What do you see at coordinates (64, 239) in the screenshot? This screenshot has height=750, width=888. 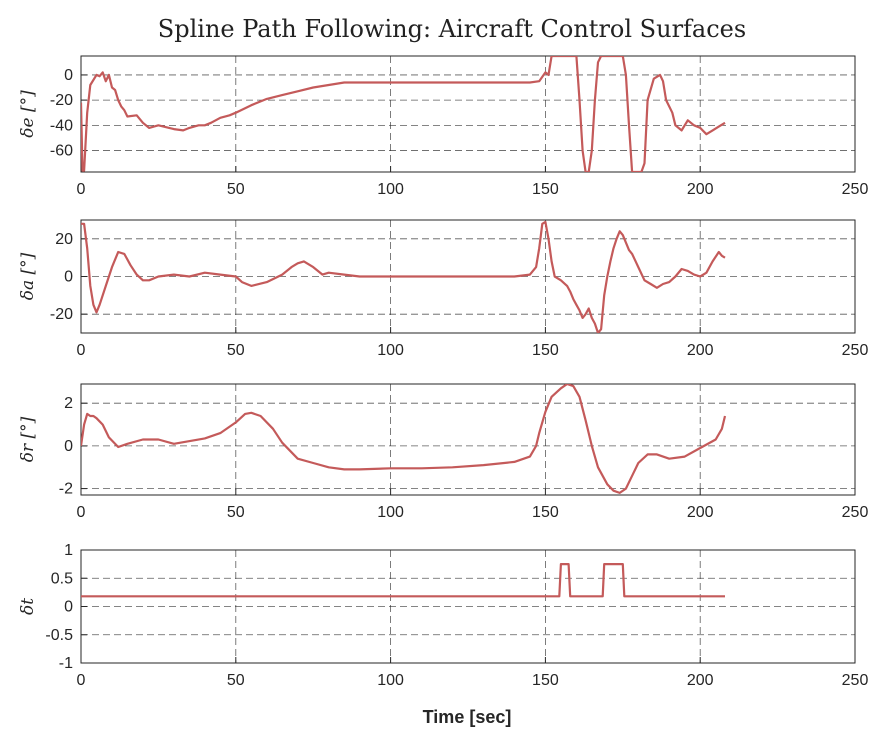 I see `y-tick-label: 20` at bounding box center [64, 239].